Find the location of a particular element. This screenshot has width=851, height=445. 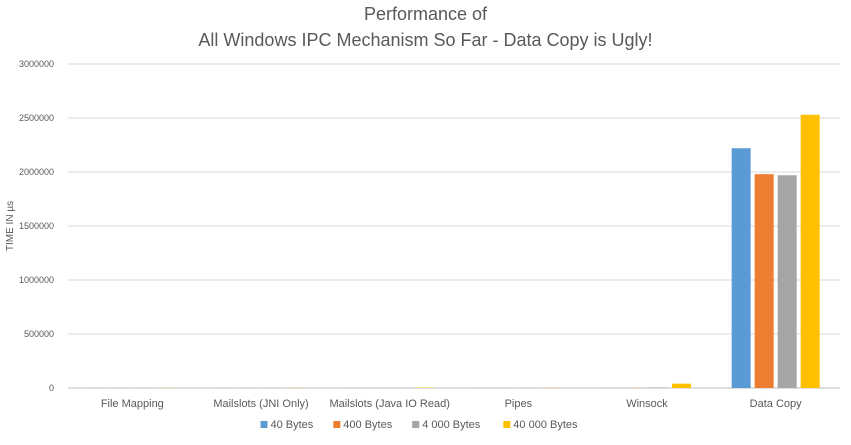

chart-title-line-1: Performance of is located at coordinates (426, 14).